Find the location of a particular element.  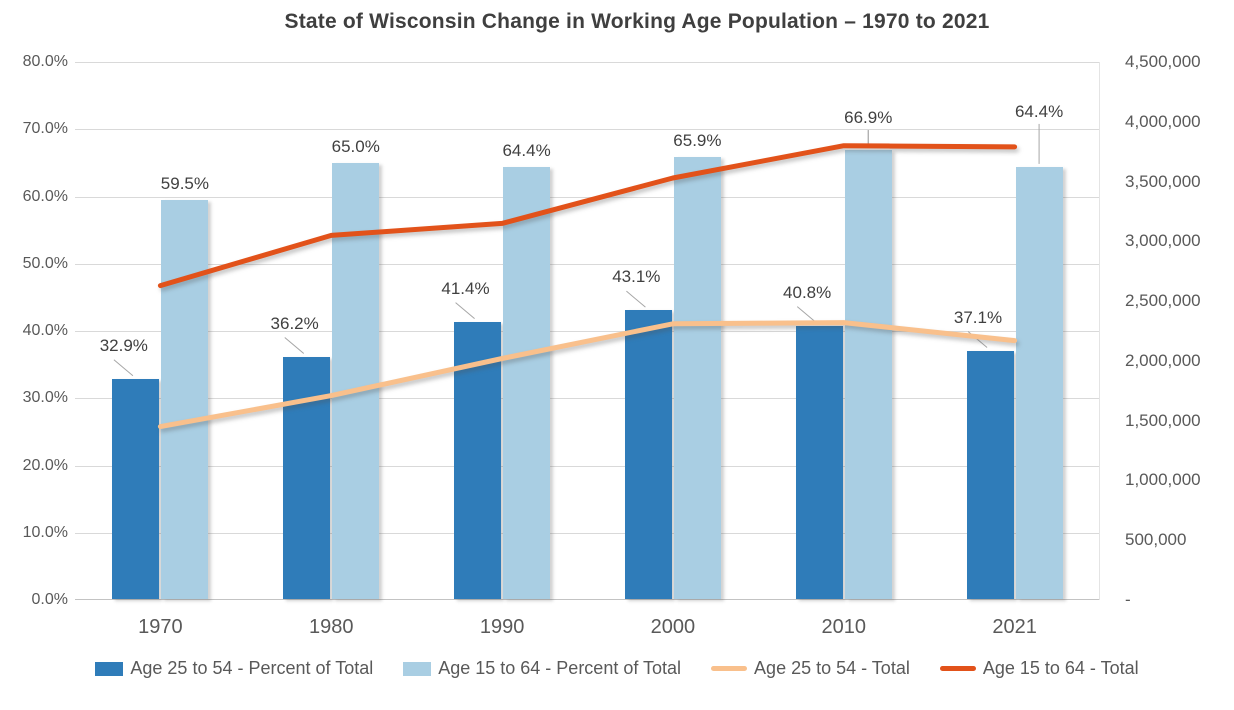

right-axis-tick: 3,000,000 is located at coordinates (1163, 241).